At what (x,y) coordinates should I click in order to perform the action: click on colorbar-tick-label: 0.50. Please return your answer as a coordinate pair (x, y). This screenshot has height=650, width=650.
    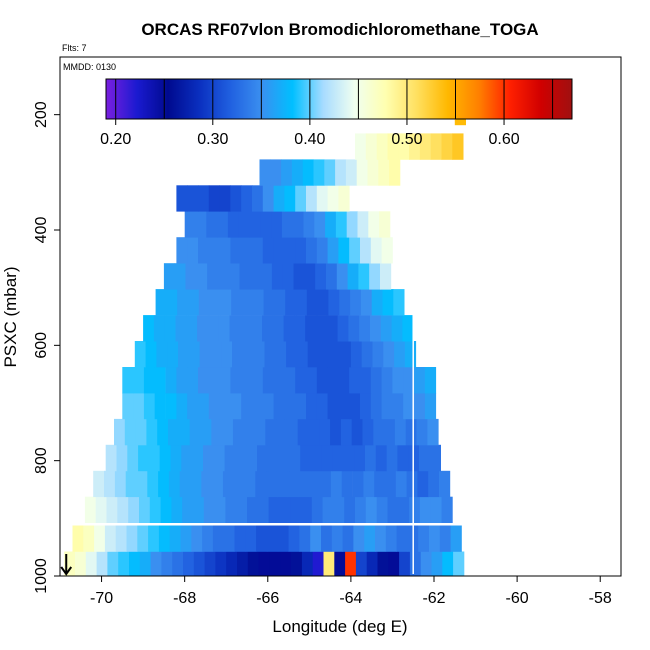
    Looking at the image, I should click on (406, 139).